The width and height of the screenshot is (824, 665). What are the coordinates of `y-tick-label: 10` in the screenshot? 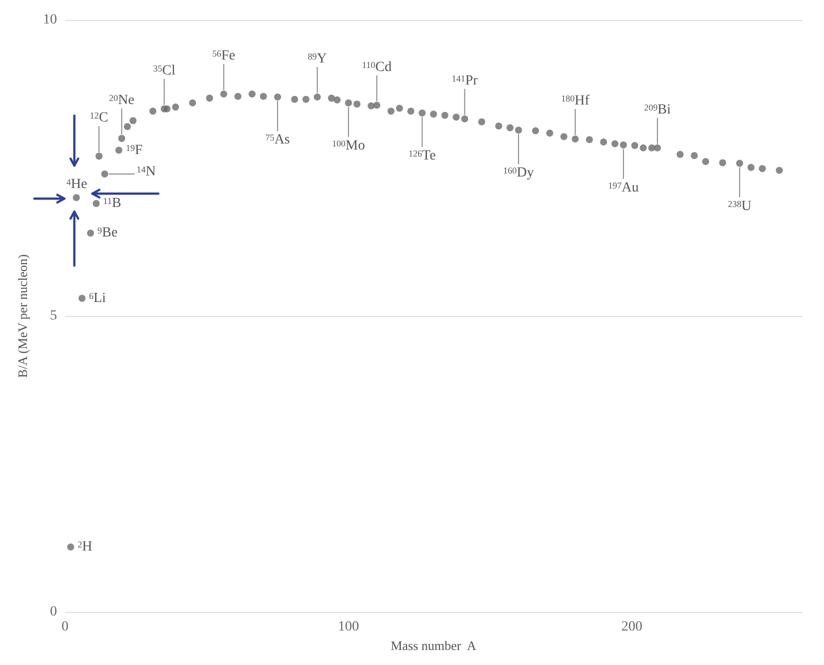 It's located at (50, 20).